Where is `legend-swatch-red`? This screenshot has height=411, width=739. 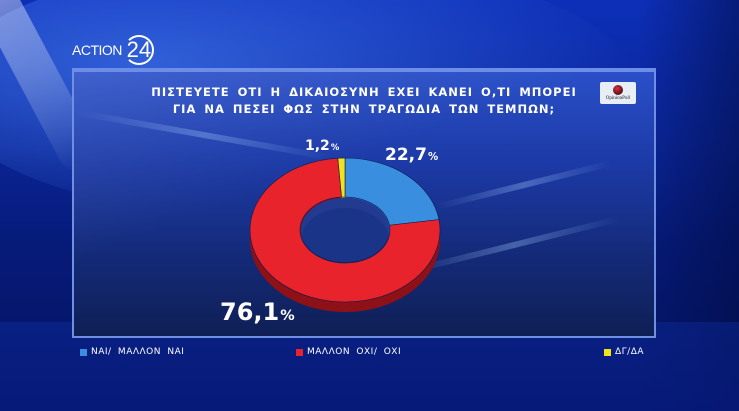
legend-swatch-red is located at coordinates (299, 352).